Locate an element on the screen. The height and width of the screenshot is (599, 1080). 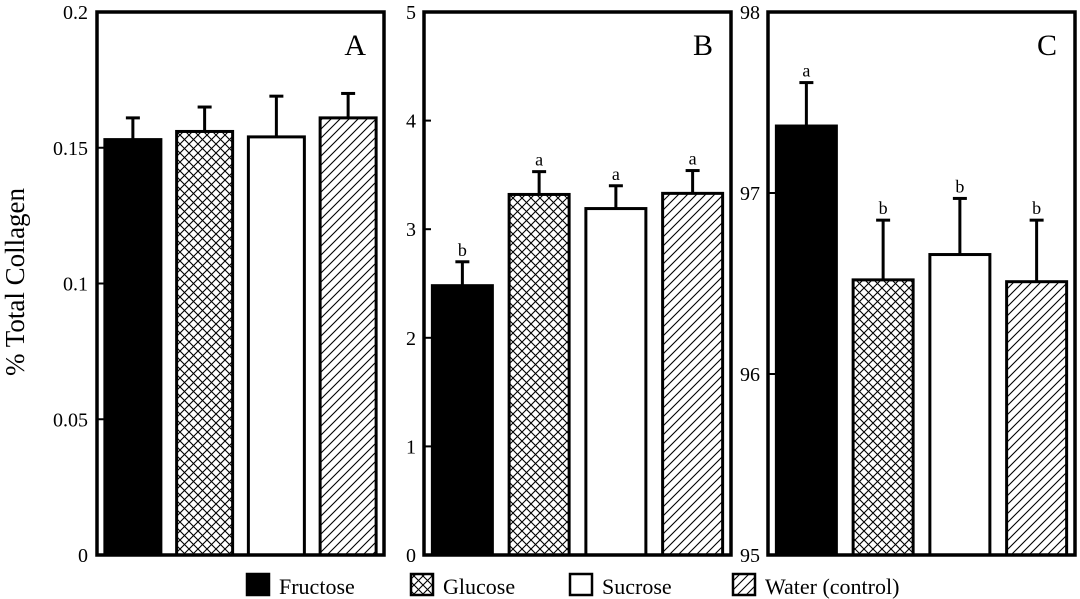
y-tick-label: 0.1 is located at coordinates (75, 285).